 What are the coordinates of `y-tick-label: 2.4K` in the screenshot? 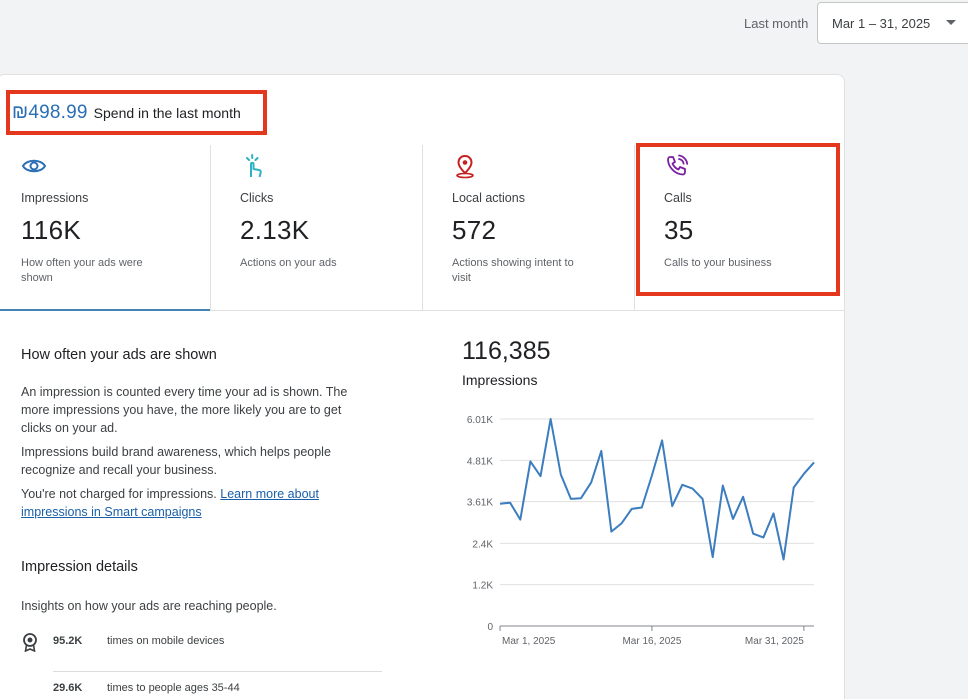 It's located at (482, 544).